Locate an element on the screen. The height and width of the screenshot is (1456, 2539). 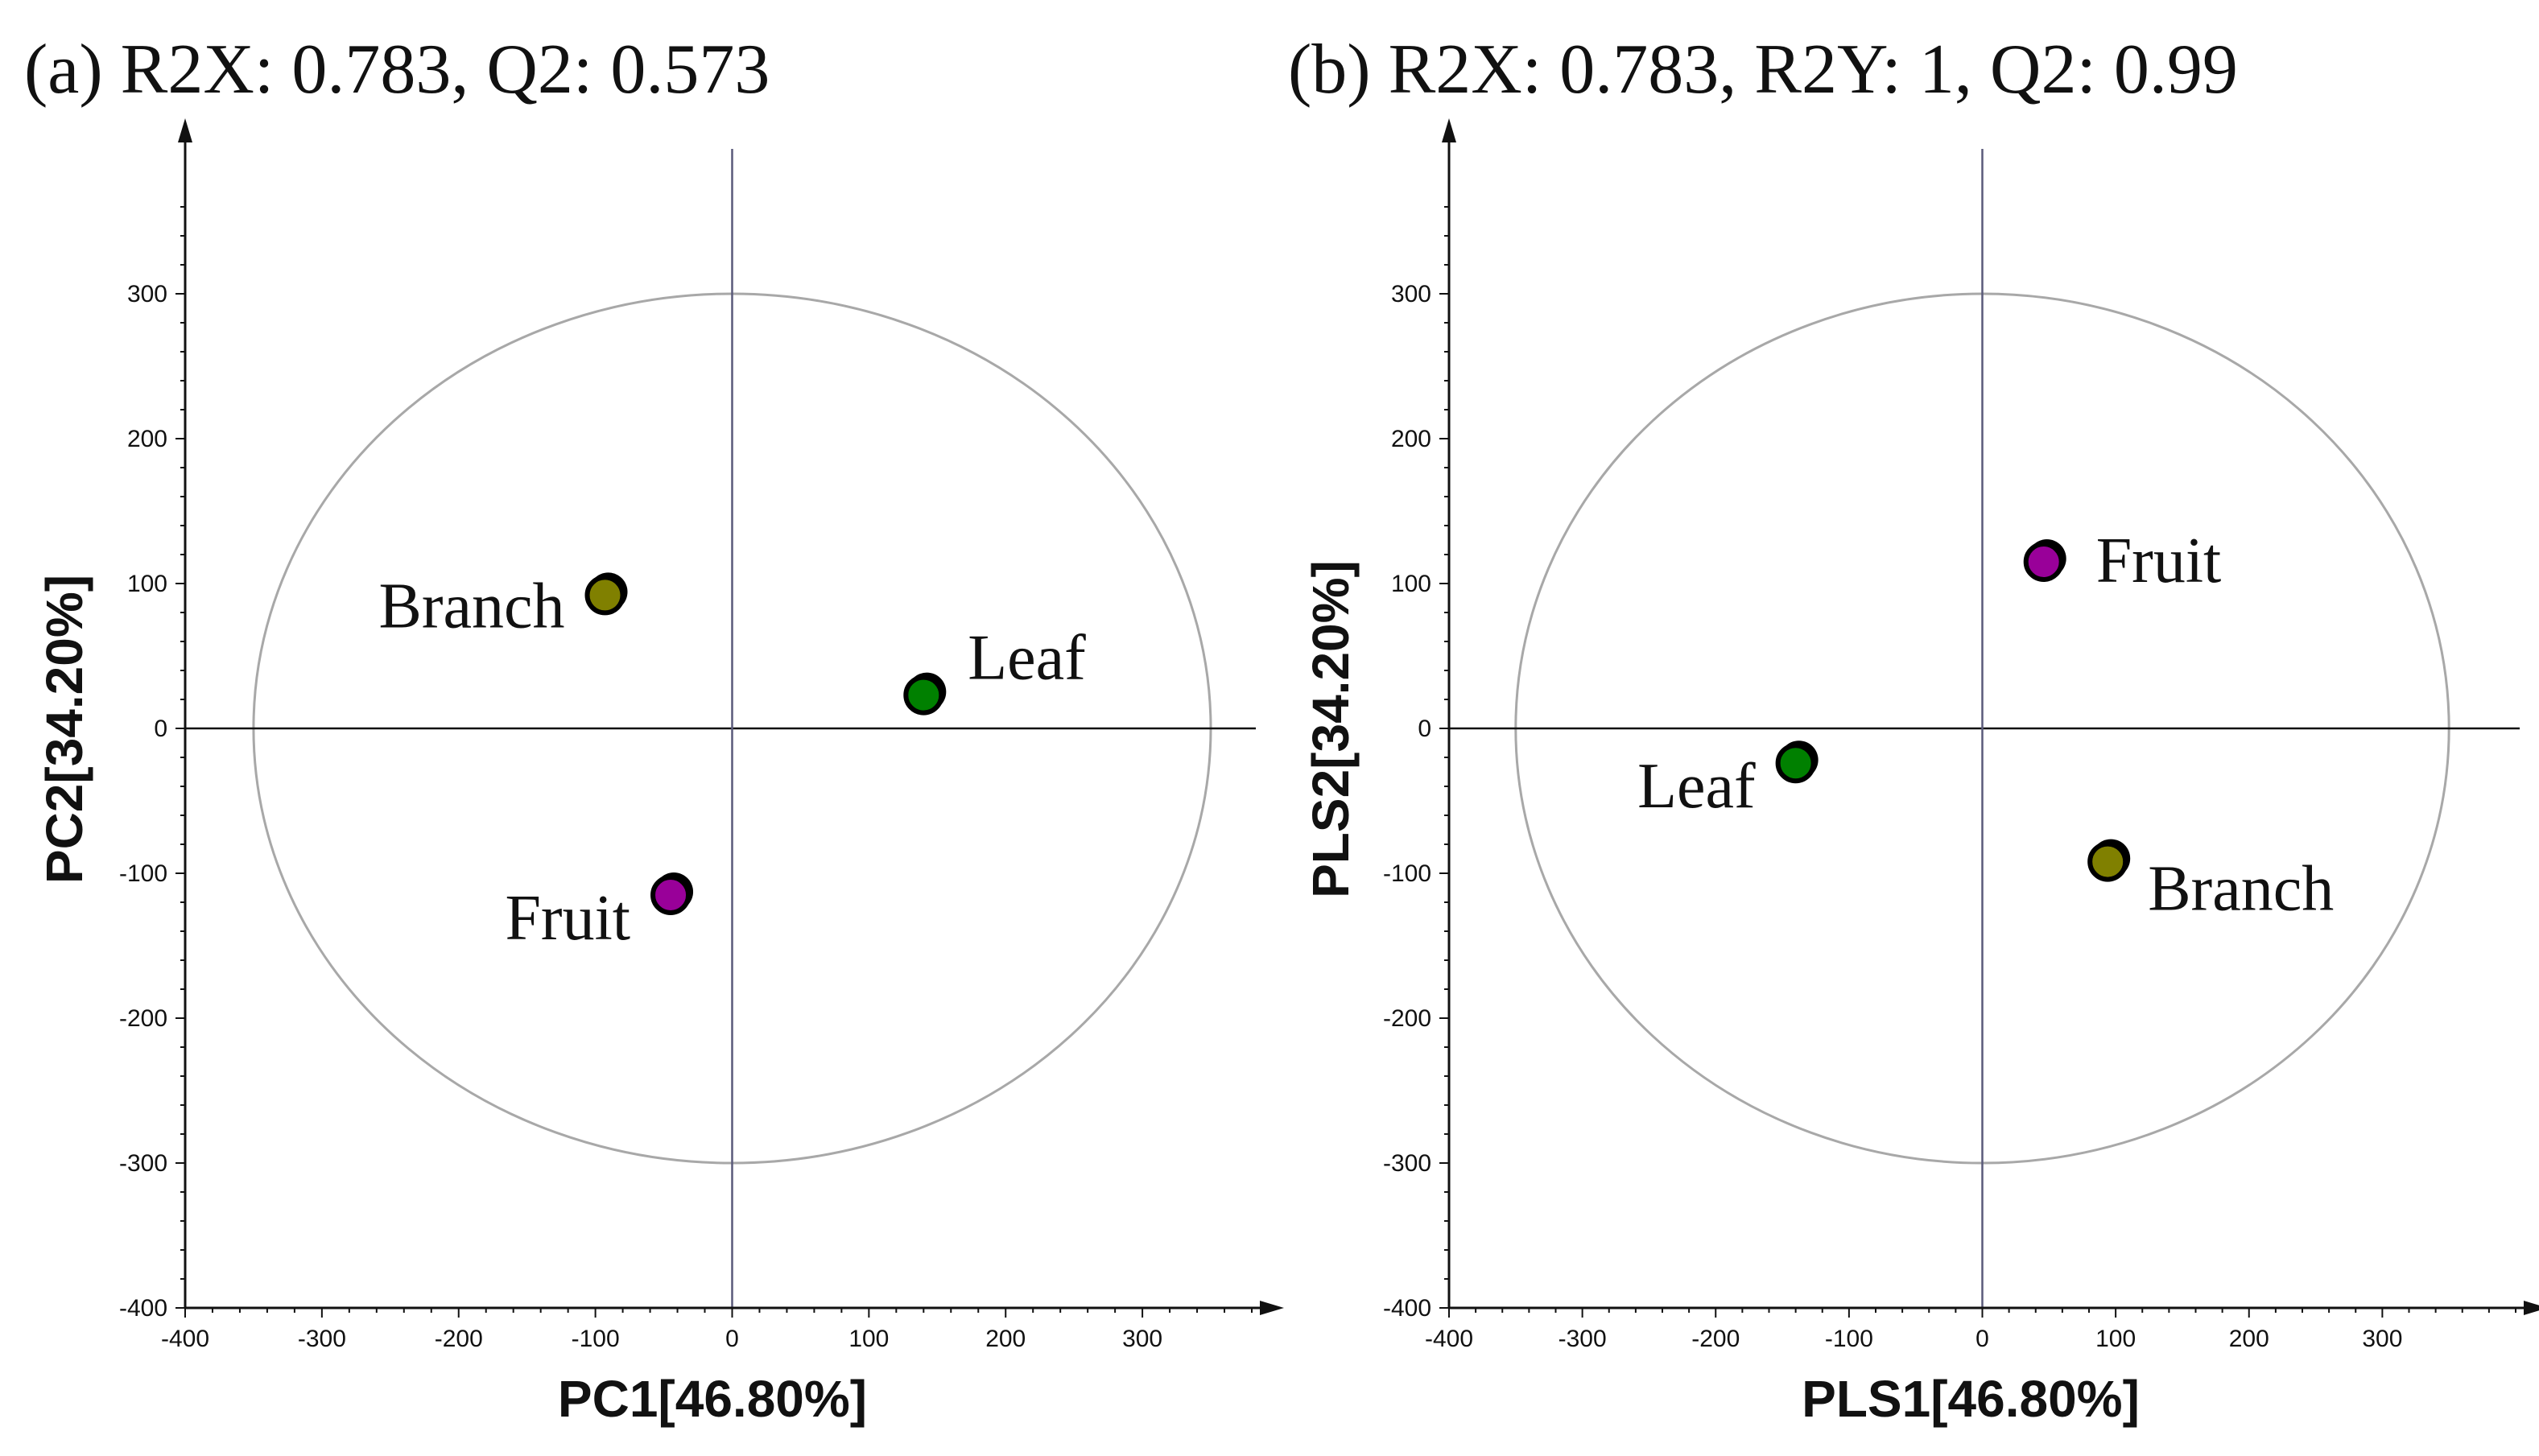
panel-a-y-tick-label: -400 is located at coordinates (143, 1308).